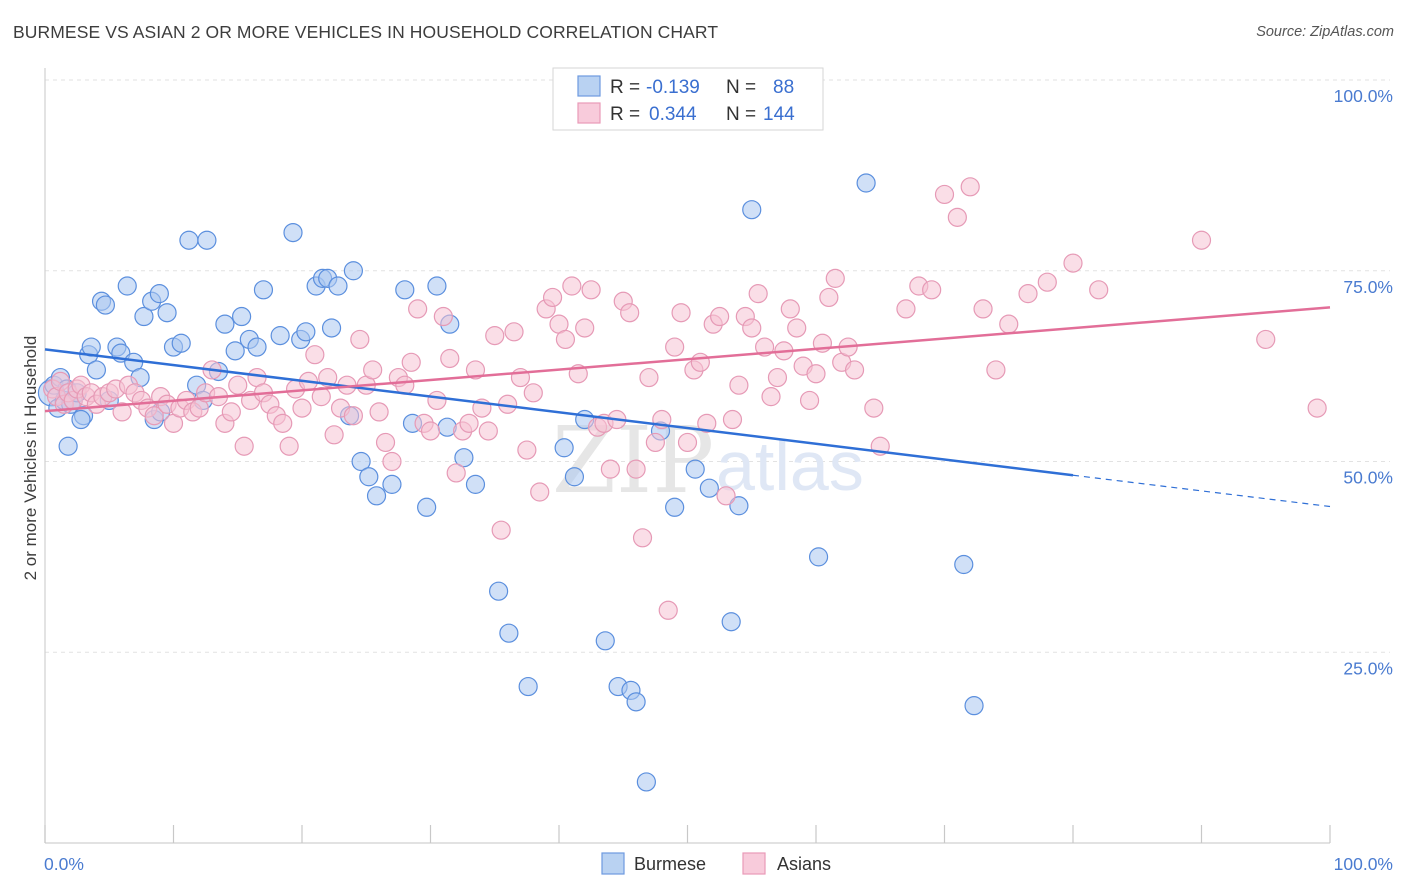  I want to click on legend-r-label-asians: R =, so click(625, 114).